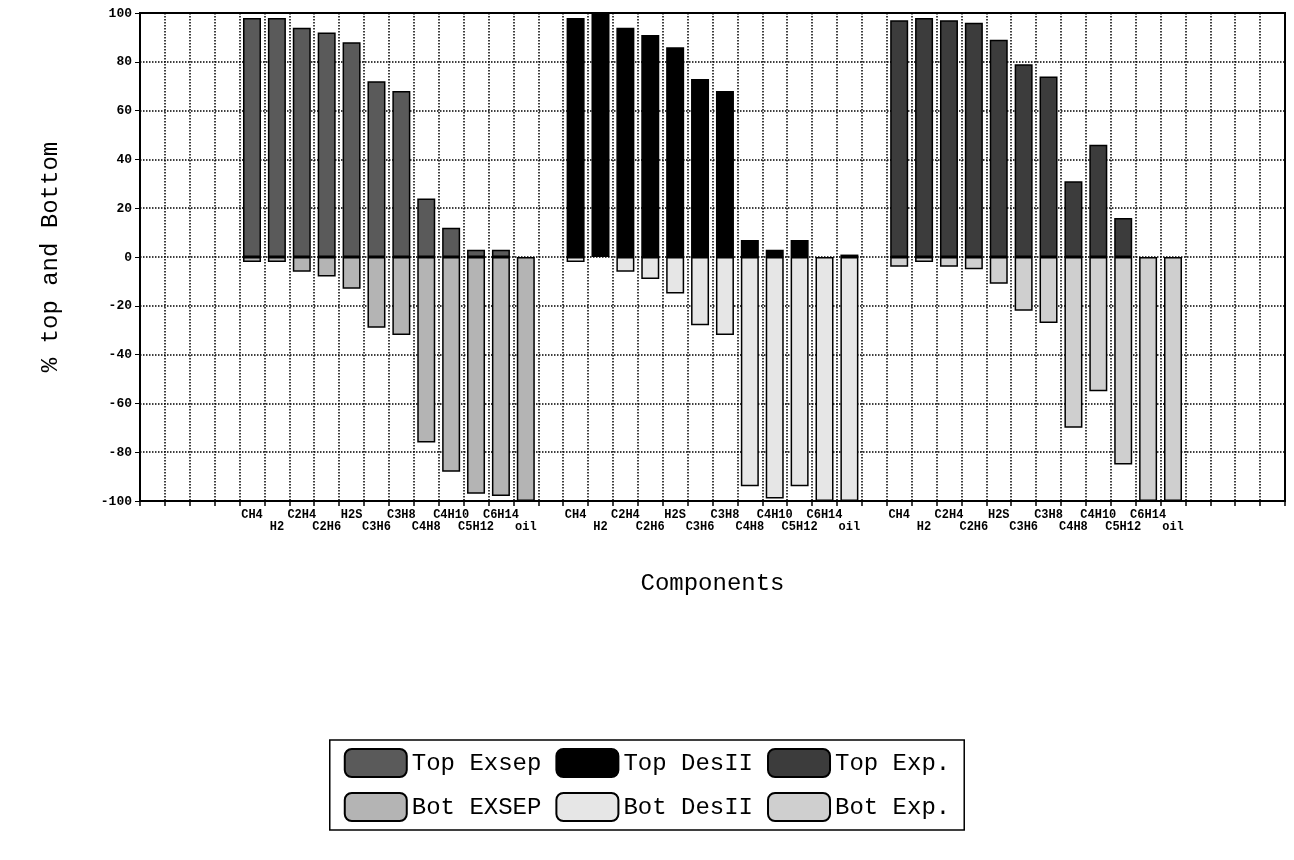  I want to click on y-tick-label: 80, so click(124, 62).